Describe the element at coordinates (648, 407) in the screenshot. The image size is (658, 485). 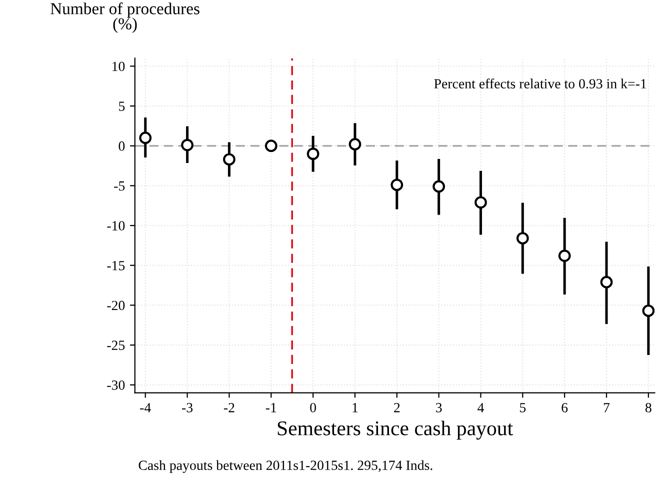
I see `x-tick-label: 8` at that location.